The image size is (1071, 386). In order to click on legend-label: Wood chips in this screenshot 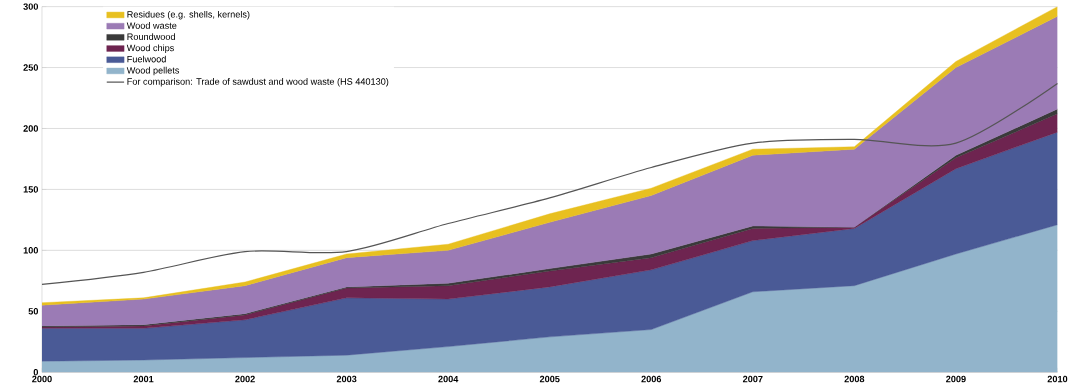, I will do `click(150, 49)`.